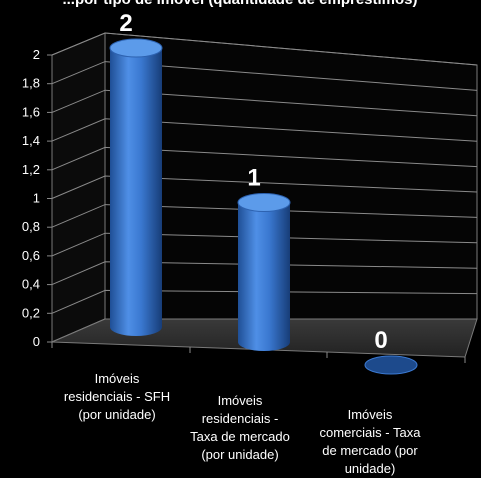  I want to click on y-tick-label: 1,6, so click(31, 111).